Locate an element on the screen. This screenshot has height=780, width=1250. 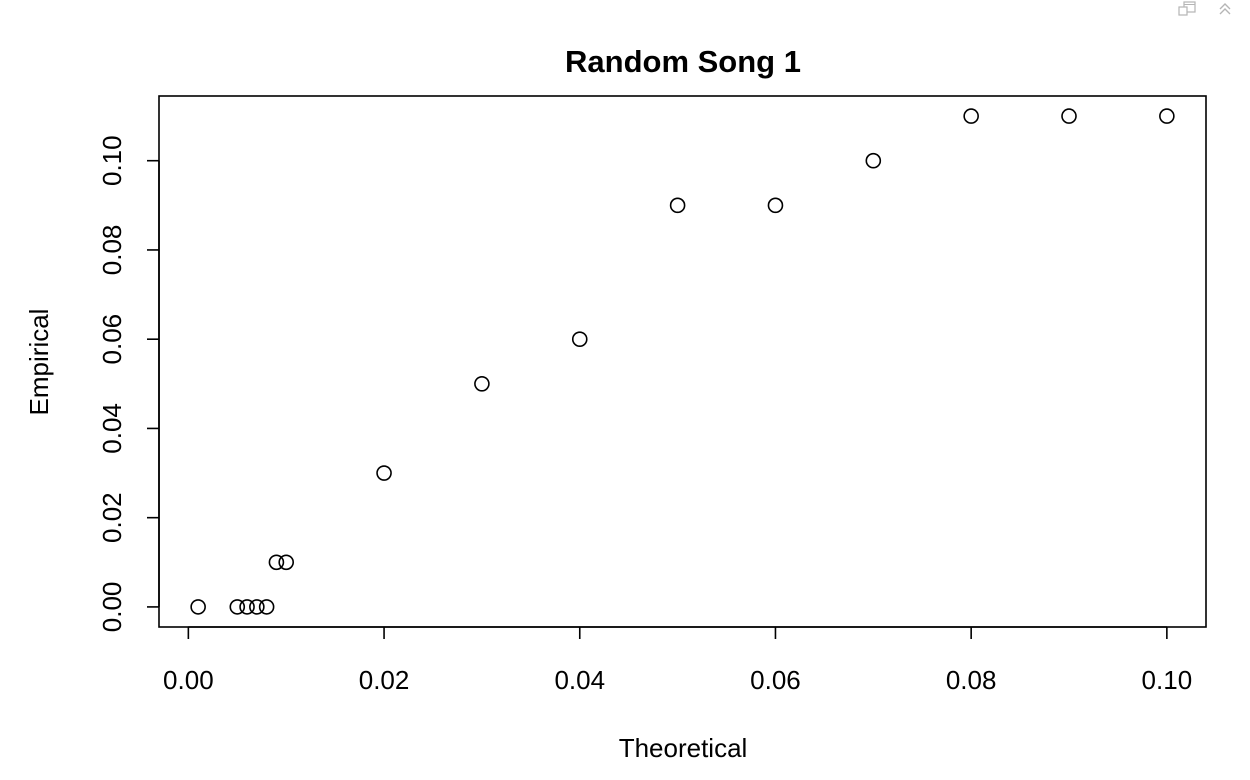
x-axis-label: Theoretical is located at coordinates (683, 748).